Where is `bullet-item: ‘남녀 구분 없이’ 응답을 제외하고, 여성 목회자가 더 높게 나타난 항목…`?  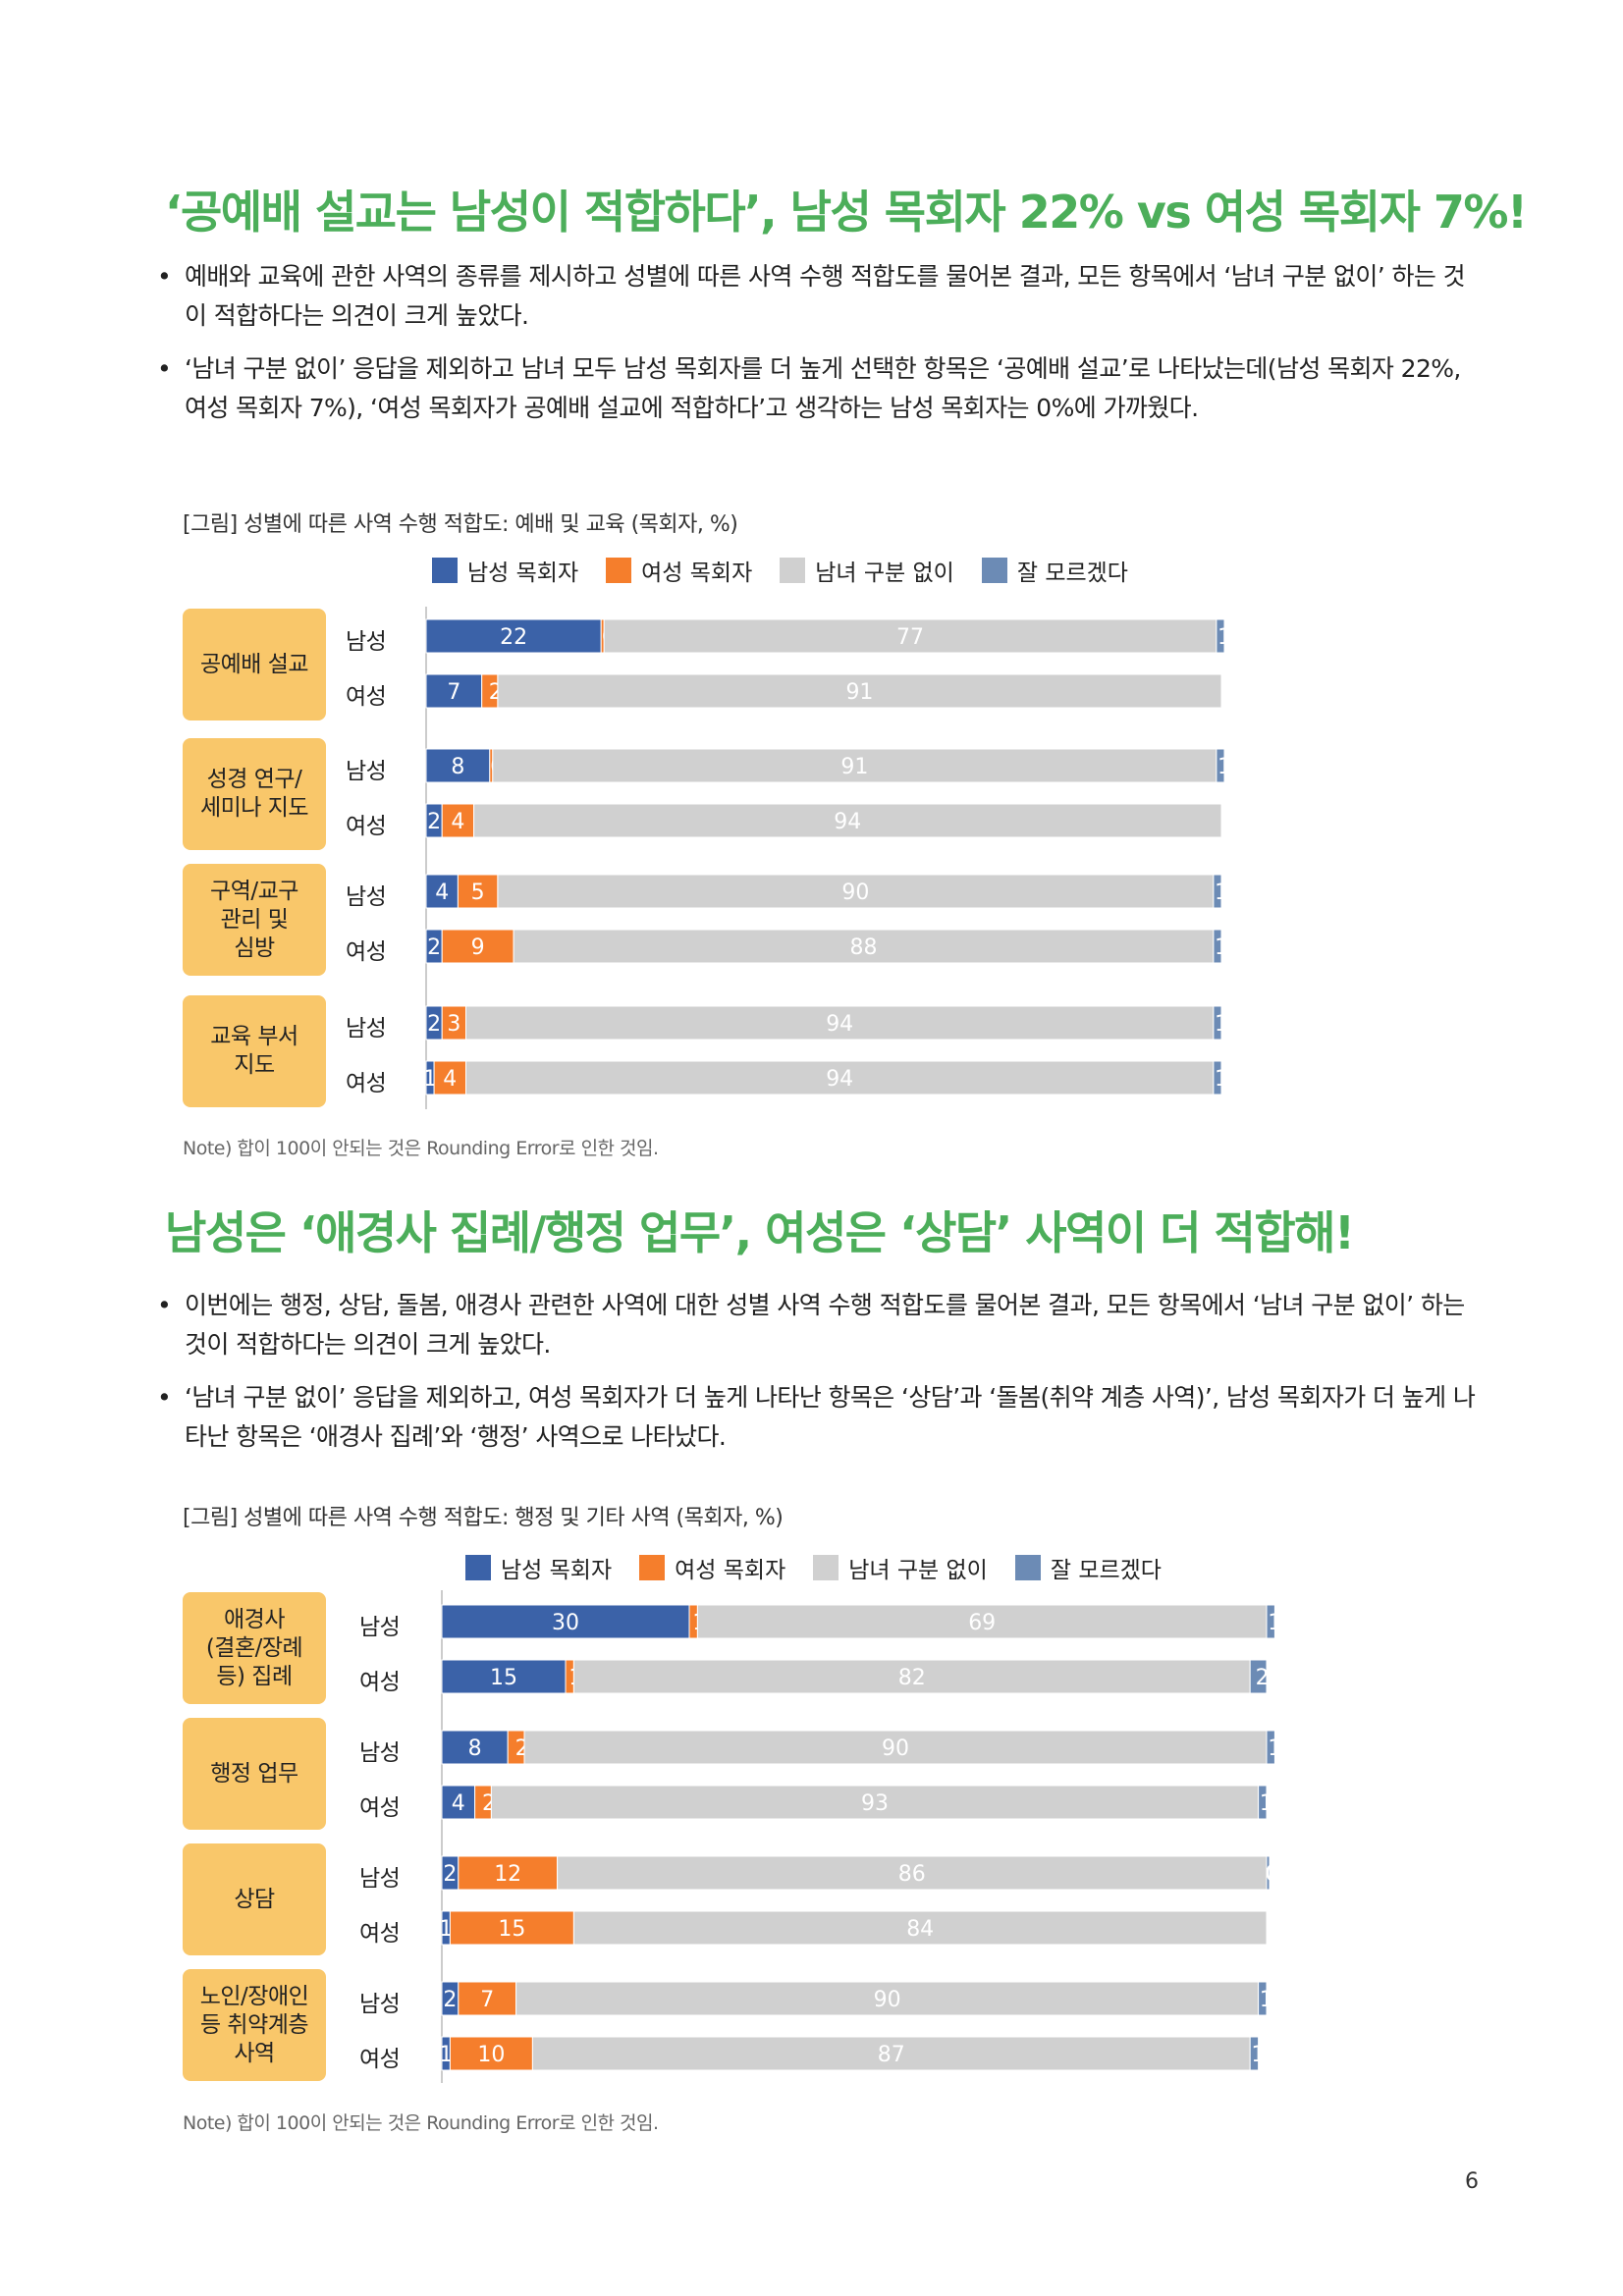
bullet-item: ‘남녀 구분 없이’ 응답을 제외하고, 여성 목회자가 더 높게 나타난 항목… is located at coordinates (820, 1417).